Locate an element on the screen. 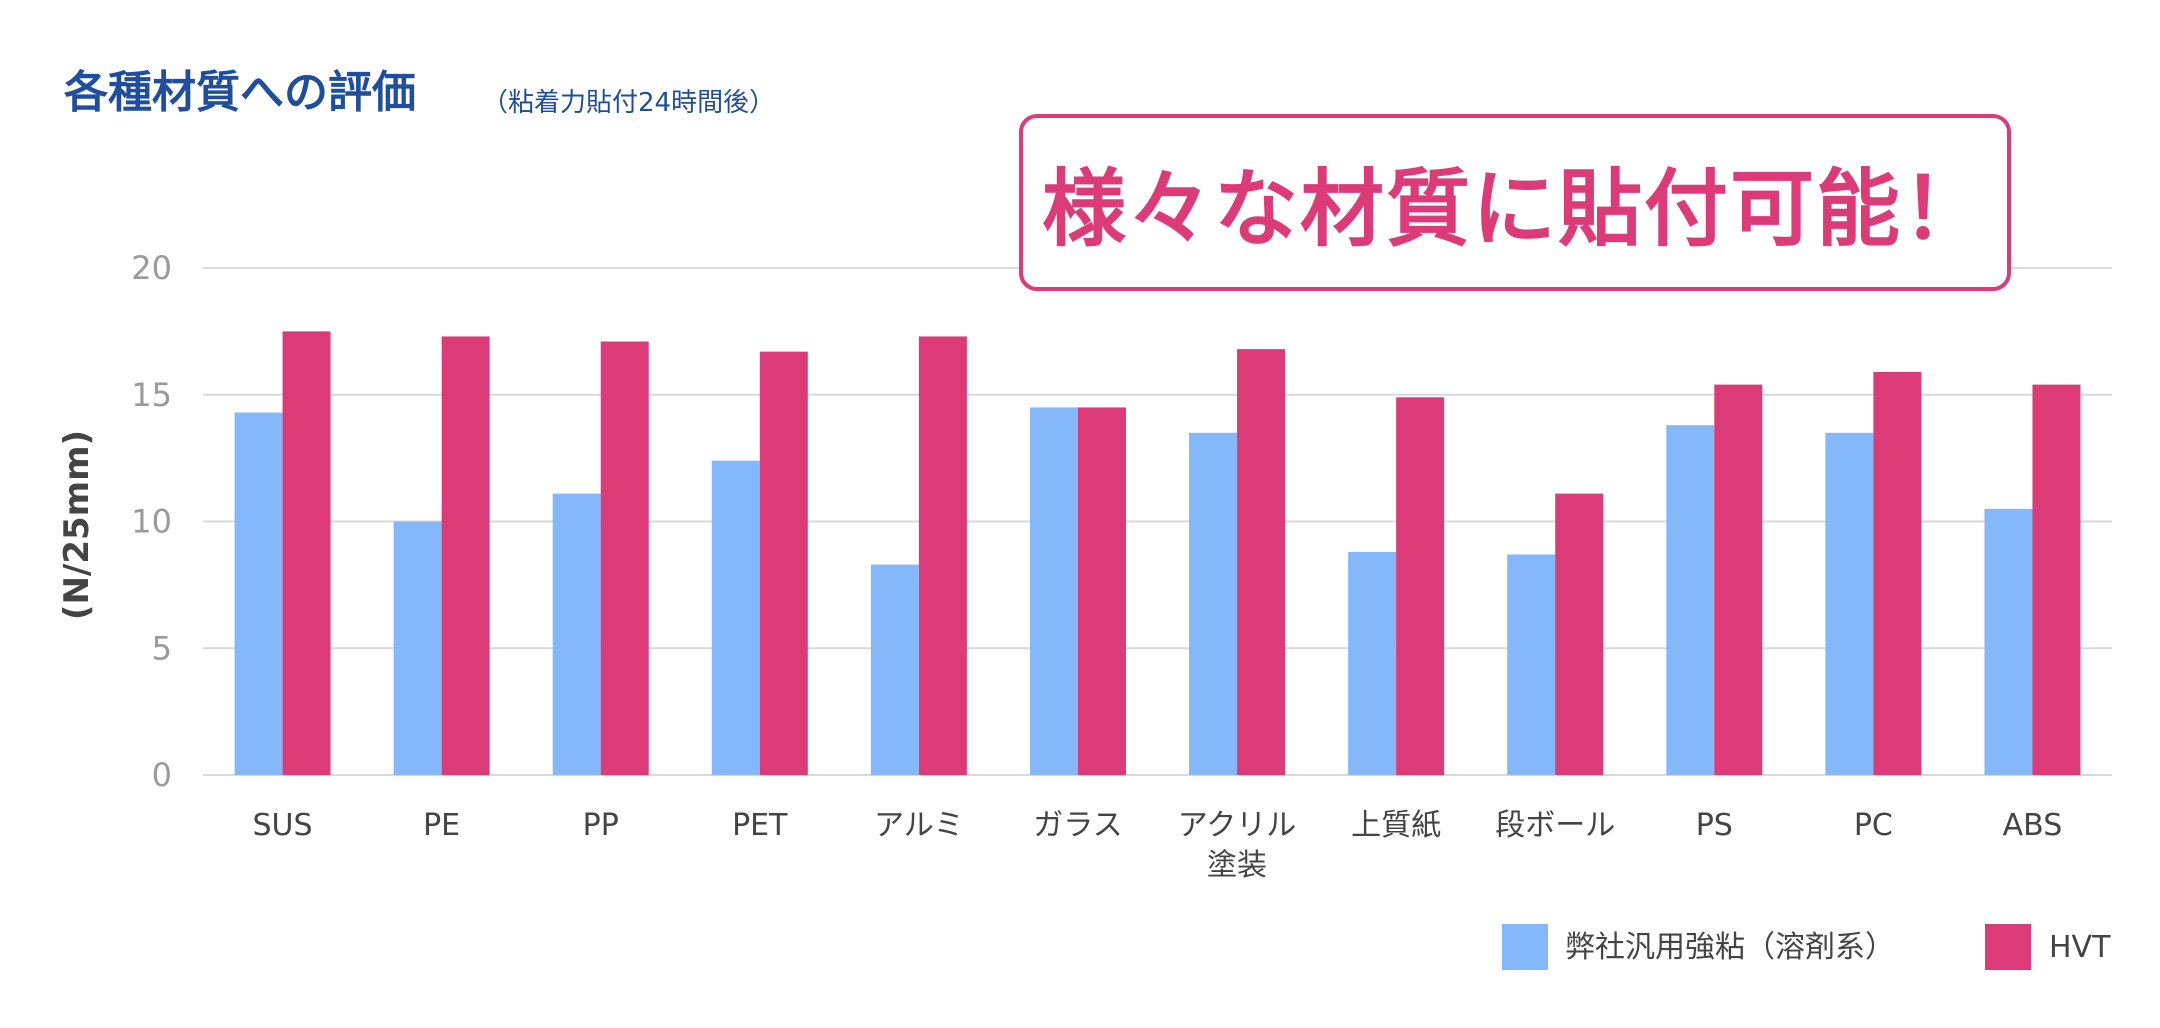 The image size is (2160, 1028). callout-box: 様々な材質に貼付可能！ is located at coordinates (1515, 202).